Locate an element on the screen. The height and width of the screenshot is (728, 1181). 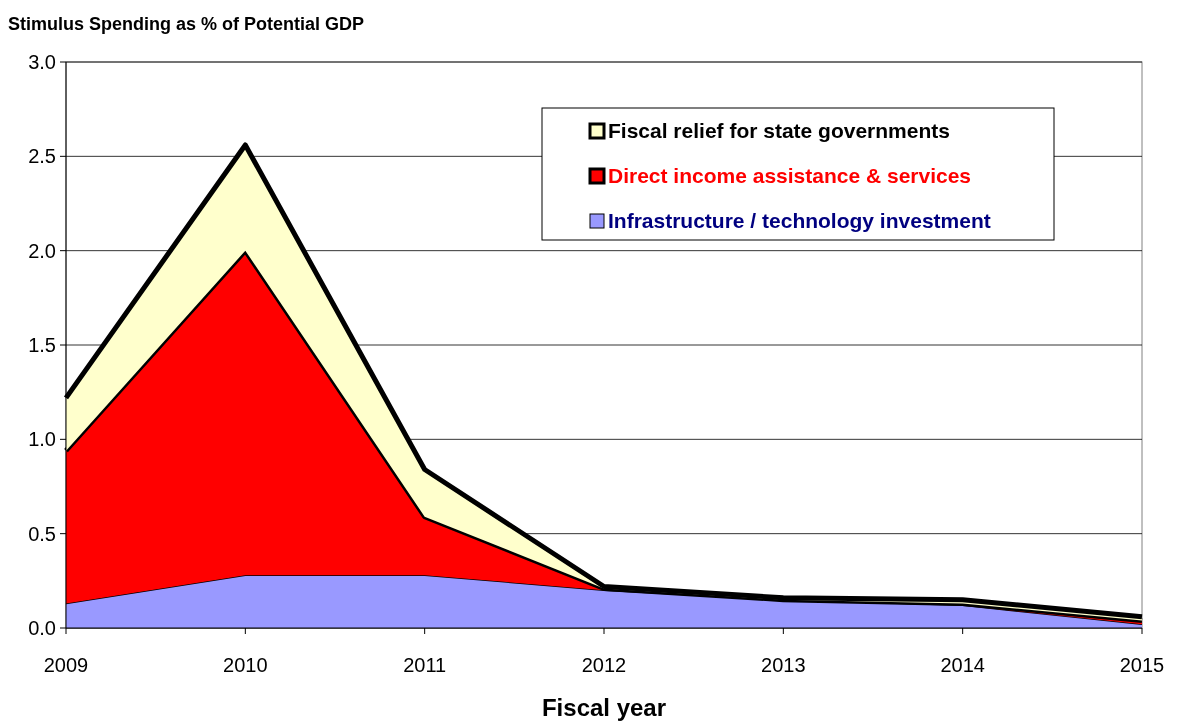
legend-label: Direct income assistance & services is located at coordinates (790, 175).